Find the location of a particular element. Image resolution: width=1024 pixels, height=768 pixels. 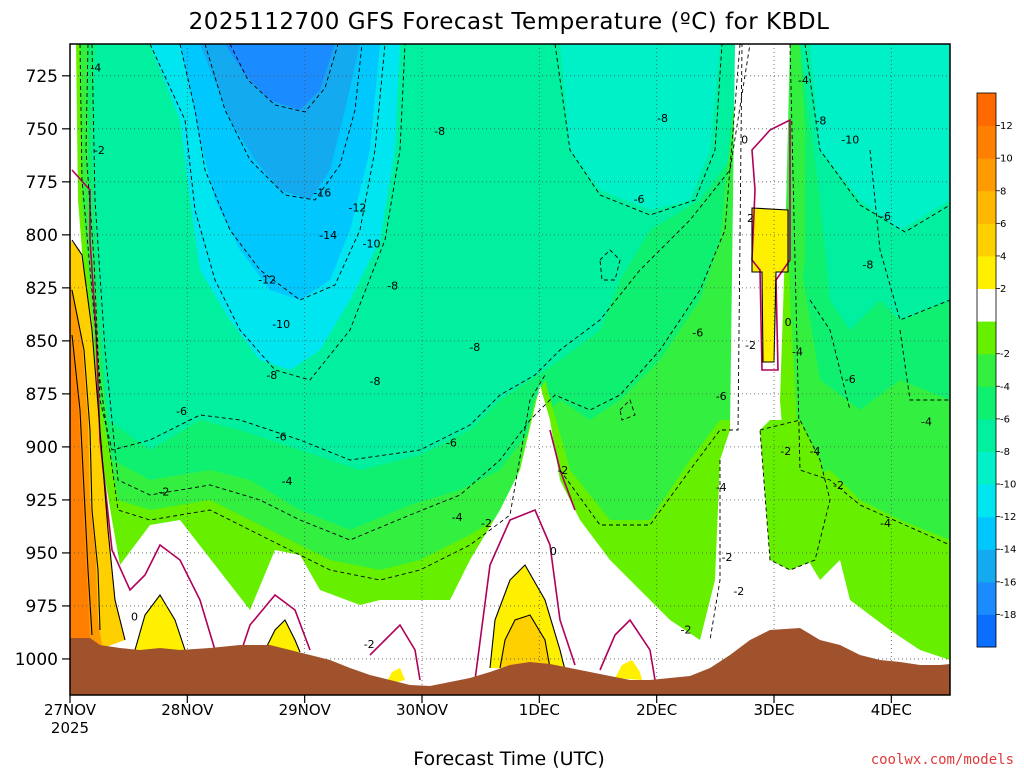

x-tick-label: 4DEC is located at coordinates (891, 710).